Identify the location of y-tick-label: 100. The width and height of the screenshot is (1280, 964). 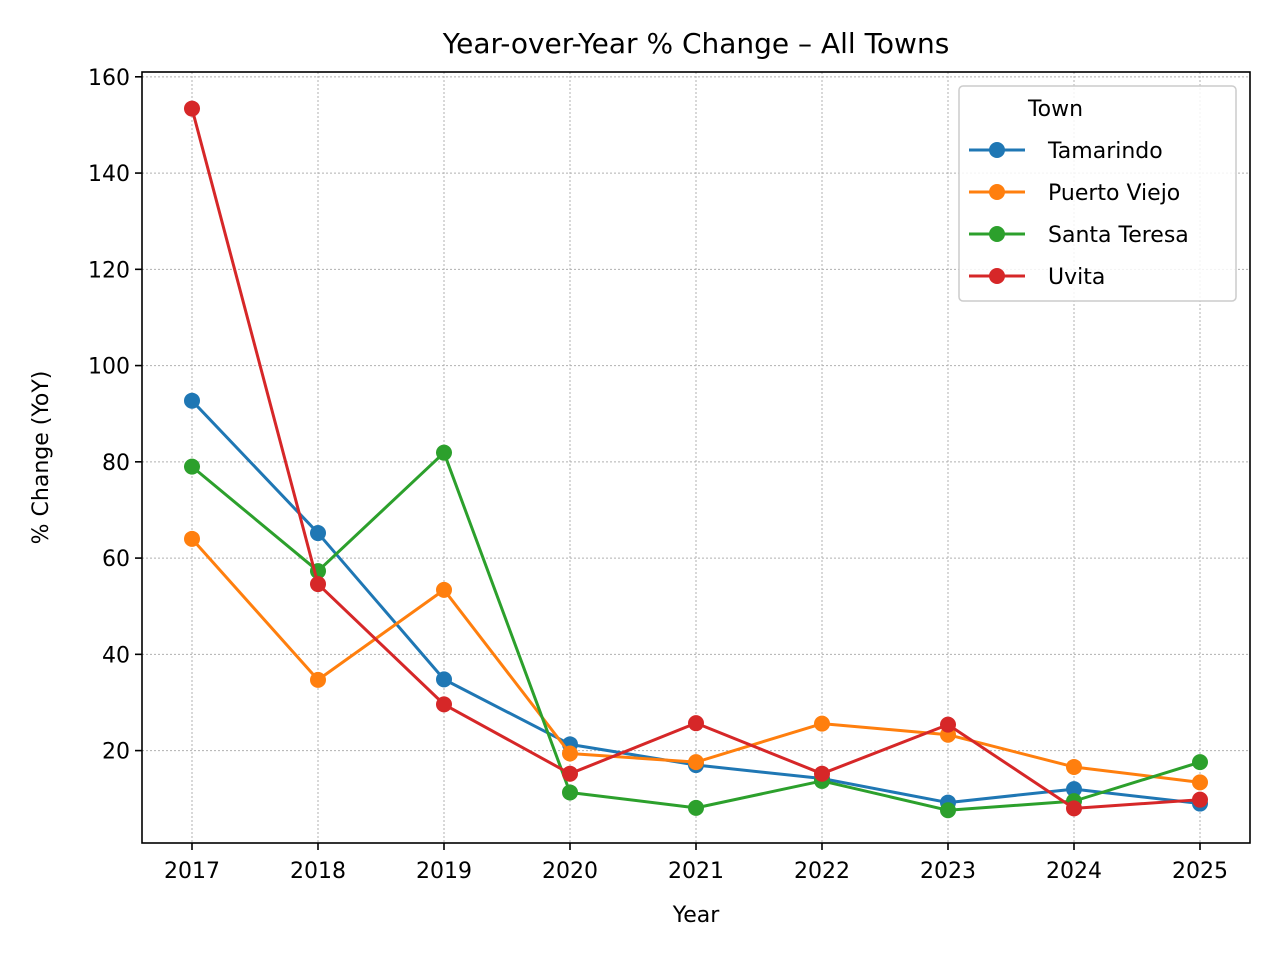
(109, 367).